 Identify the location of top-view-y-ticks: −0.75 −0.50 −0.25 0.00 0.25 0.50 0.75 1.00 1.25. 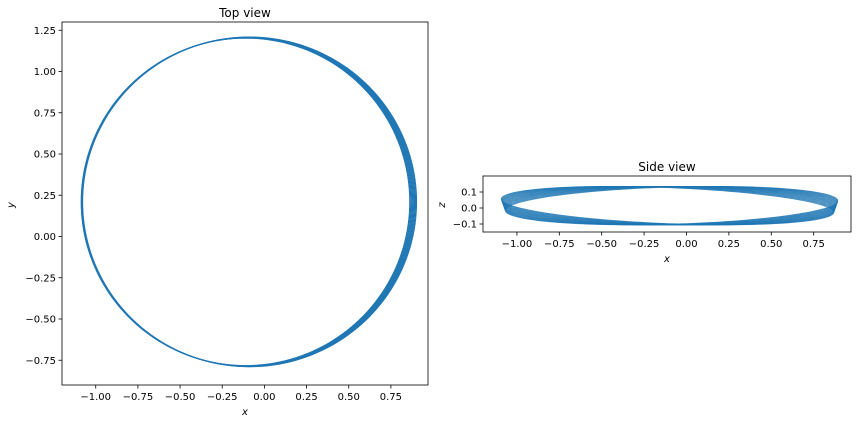
(43, 196).